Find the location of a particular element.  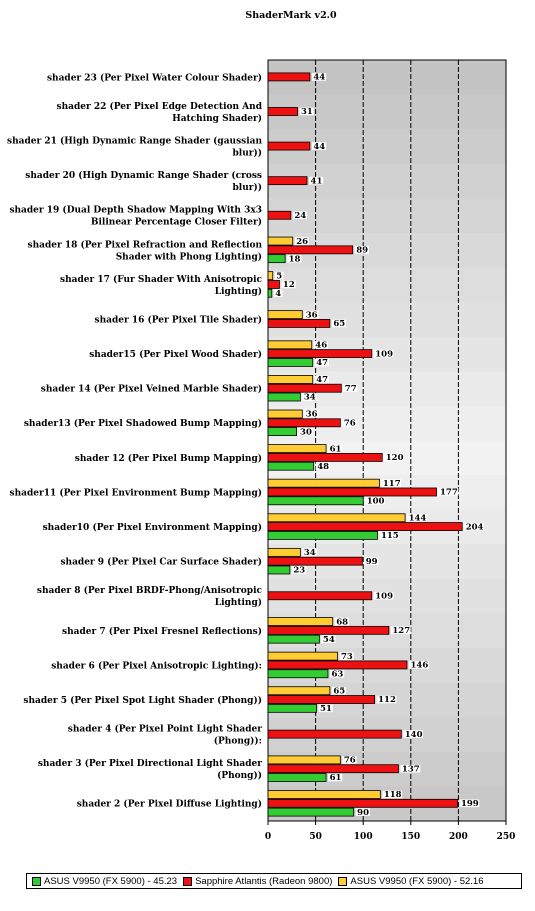

legend-item: Sapphire Atlantis (Radeon 9800) is located at coordinates (257, 881).